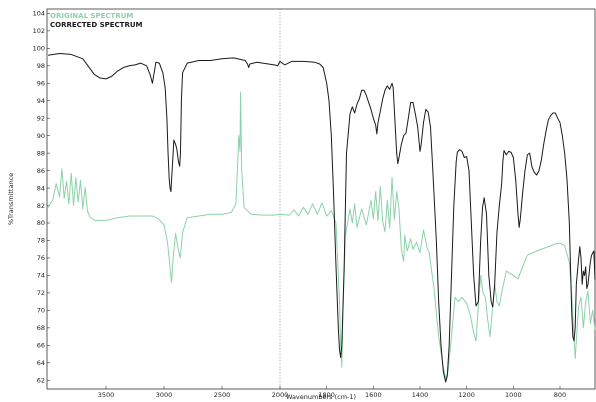 The height and width of the screenshot is (402, 596). What do you see at coordinates (41, 258) in the screenshot?
I see `y-tick-label: 76` at bounding box center [41, 258].